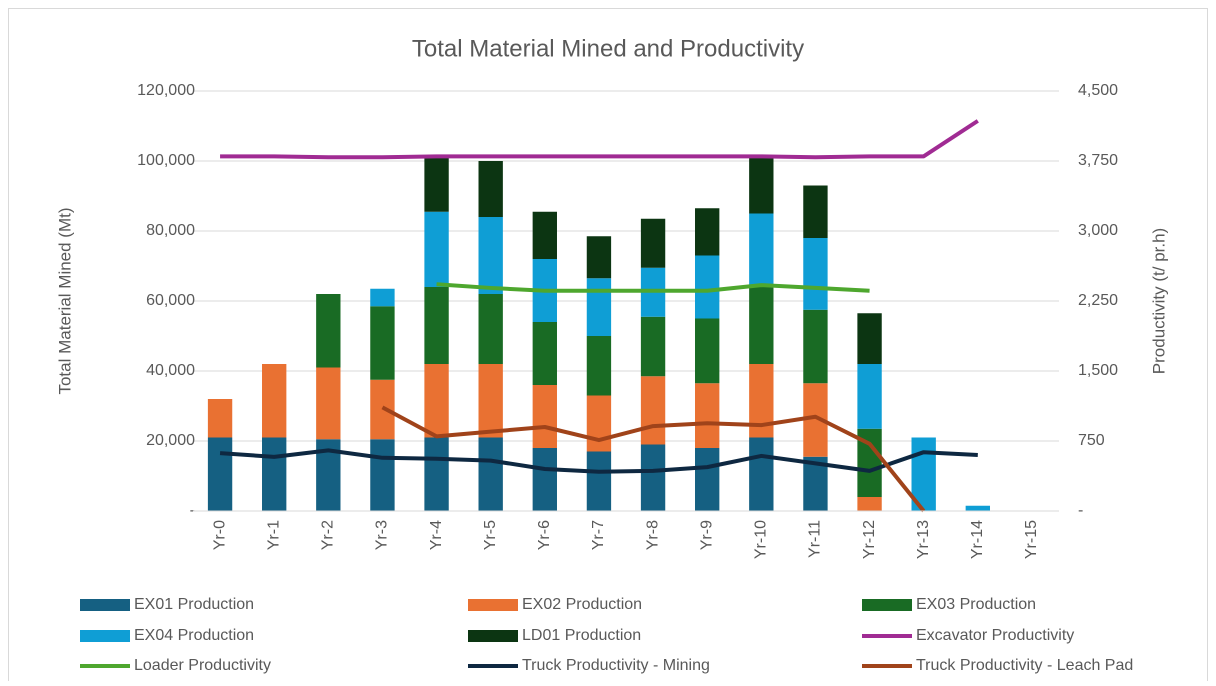 The image size is (1216, 686). I want to click on y2-axis-label: Productivity (t/ pr.h), so click(1158, 301).